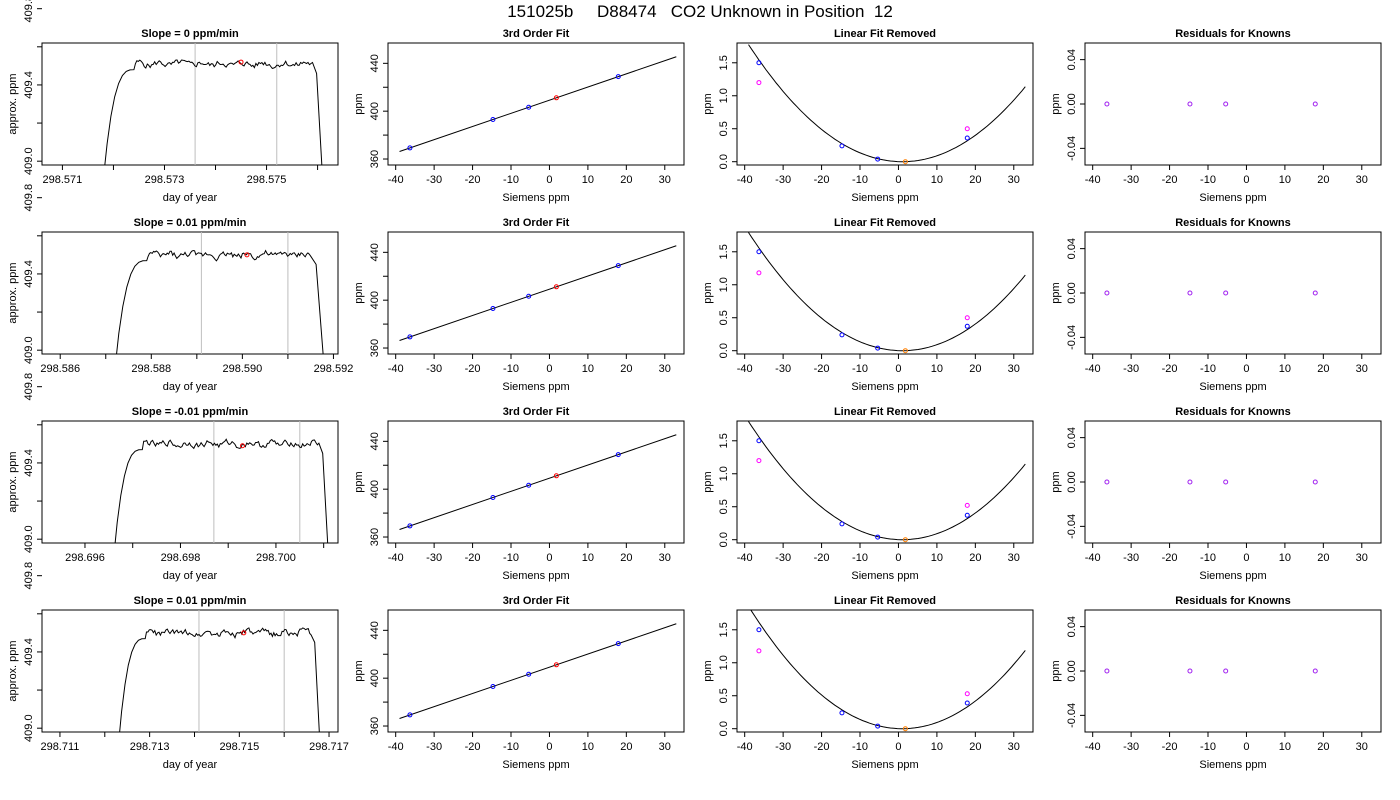  What do you see at coordinates (239, 747) in the screenshot?
I see `x-tick-label: 298.715` at bounding box center [239, 747].